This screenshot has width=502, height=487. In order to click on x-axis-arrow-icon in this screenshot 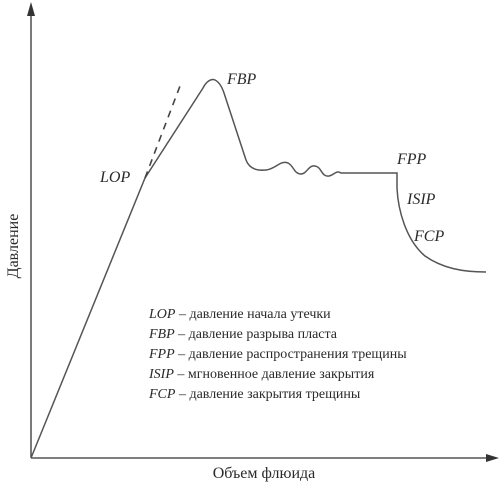, I will do `click(492, 458)`.